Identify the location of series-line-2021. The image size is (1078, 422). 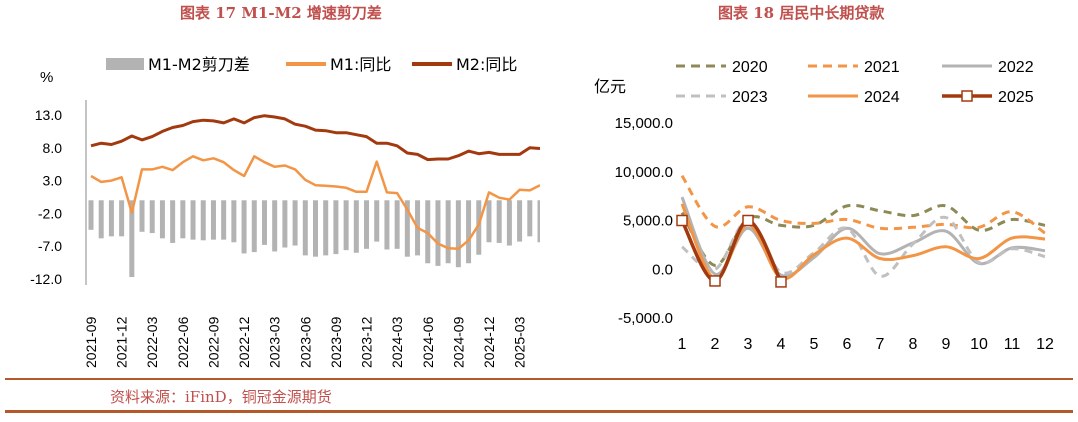
(863, 204).